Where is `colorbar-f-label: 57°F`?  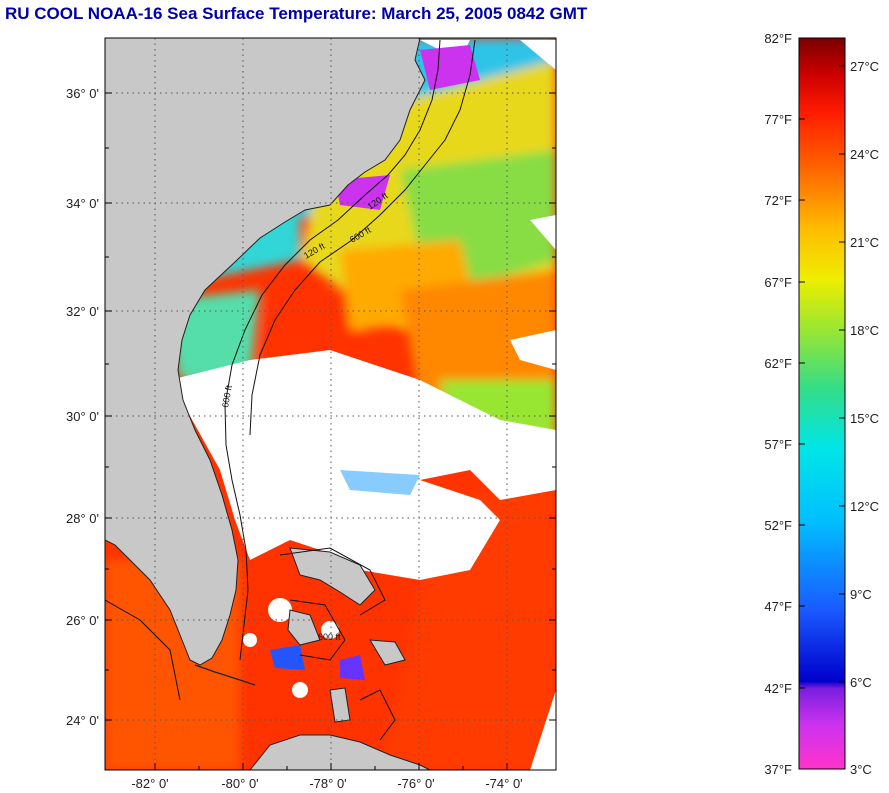 colorbar-f-label: 57°F is located at coordinates (778, 444).